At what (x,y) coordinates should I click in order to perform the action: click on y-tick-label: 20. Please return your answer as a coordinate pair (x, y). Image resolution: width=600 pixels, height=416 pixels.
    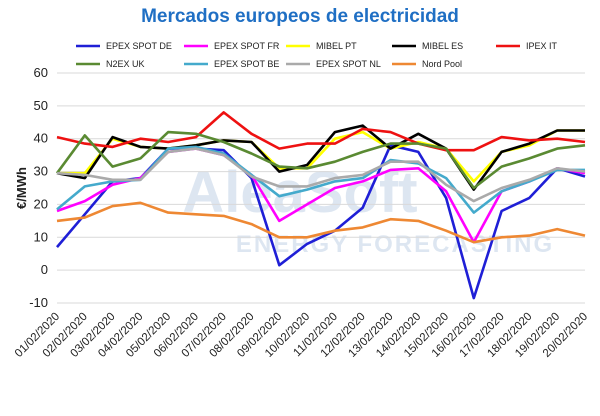
    Looking at the image, I should click on (41, 203).